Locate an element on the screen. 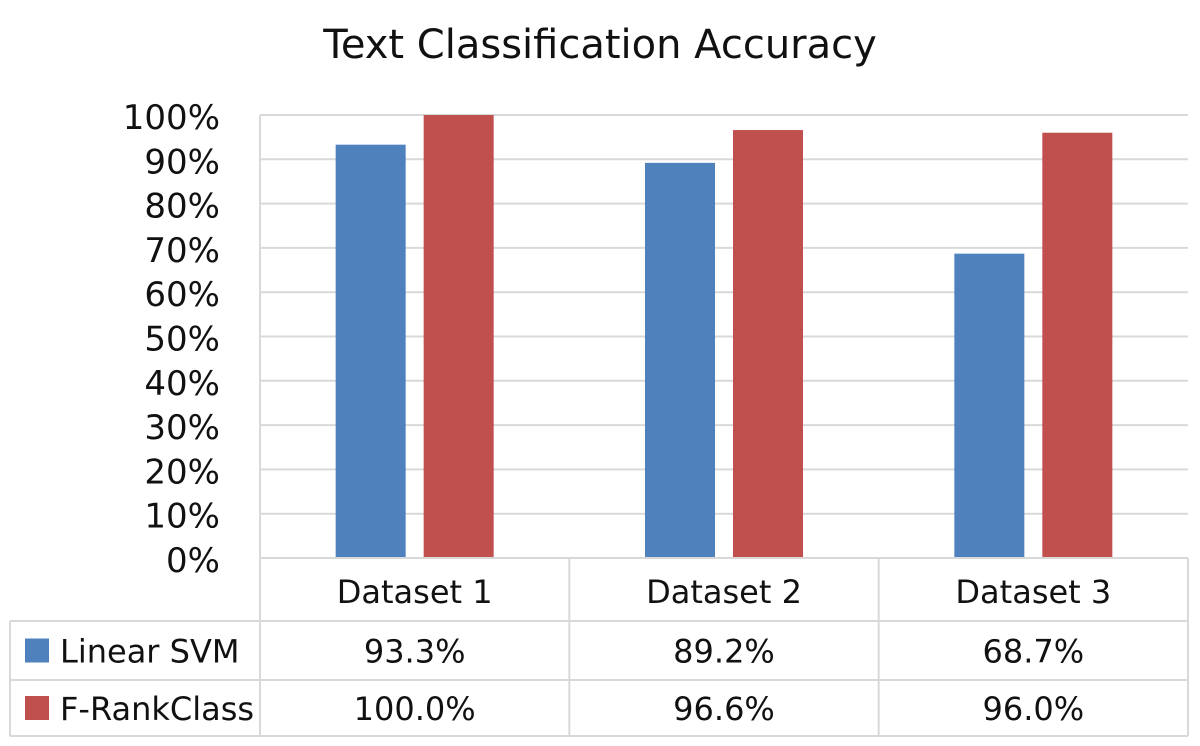 Image resolution: width=1200 pixels, height=746 pixels. y-tick-label: 10% is located at coordinates (182, 517).